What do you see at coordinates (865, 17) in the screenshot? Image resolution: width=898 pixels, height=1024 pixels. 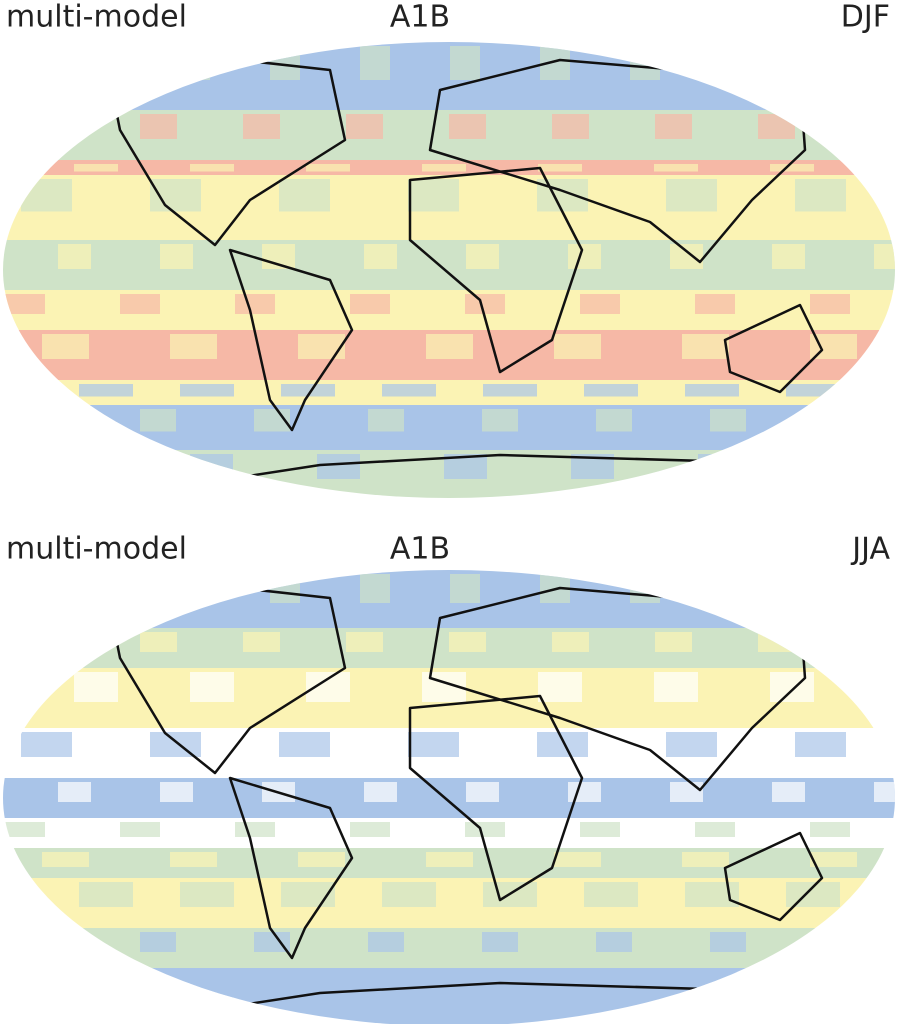 I see `season-label: DJF` at bounding box center [865, 17].